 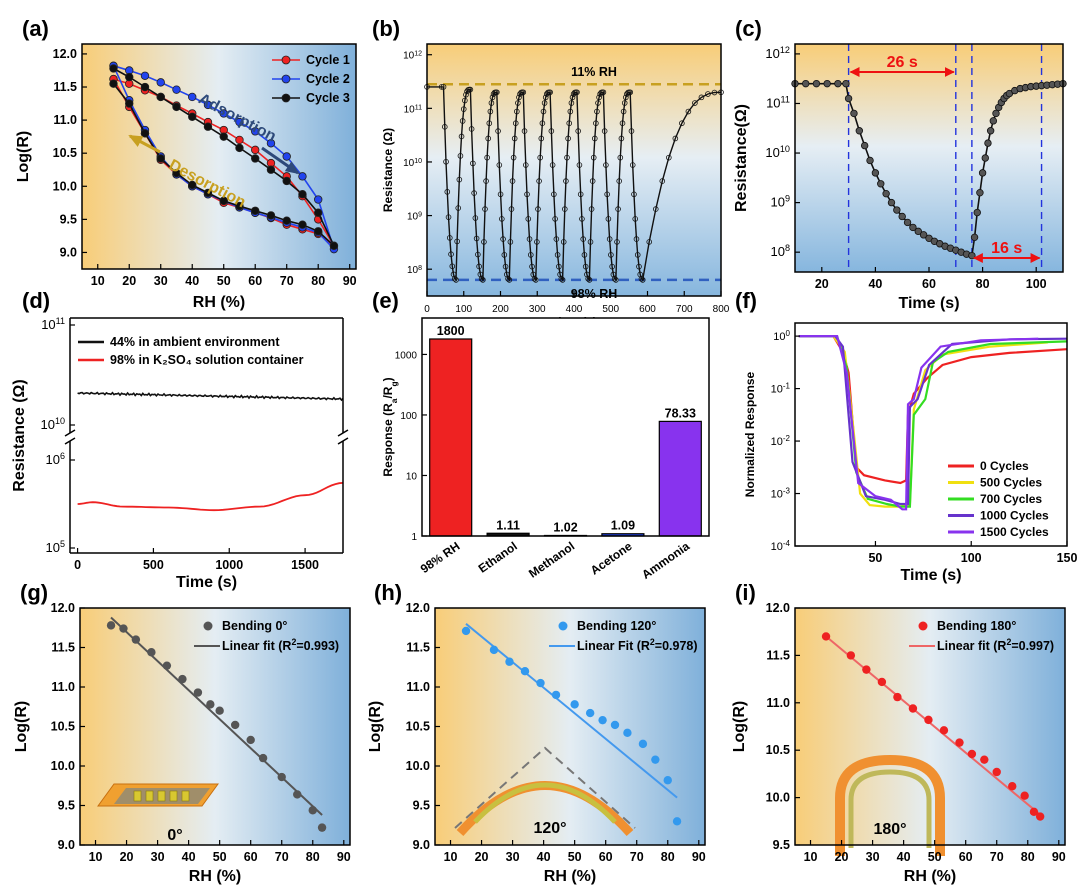 What do you see at coordinates (574, 309) in the screenshot?
I see `chart-b-xtick-label: 400` at bounding box center [574, 309].